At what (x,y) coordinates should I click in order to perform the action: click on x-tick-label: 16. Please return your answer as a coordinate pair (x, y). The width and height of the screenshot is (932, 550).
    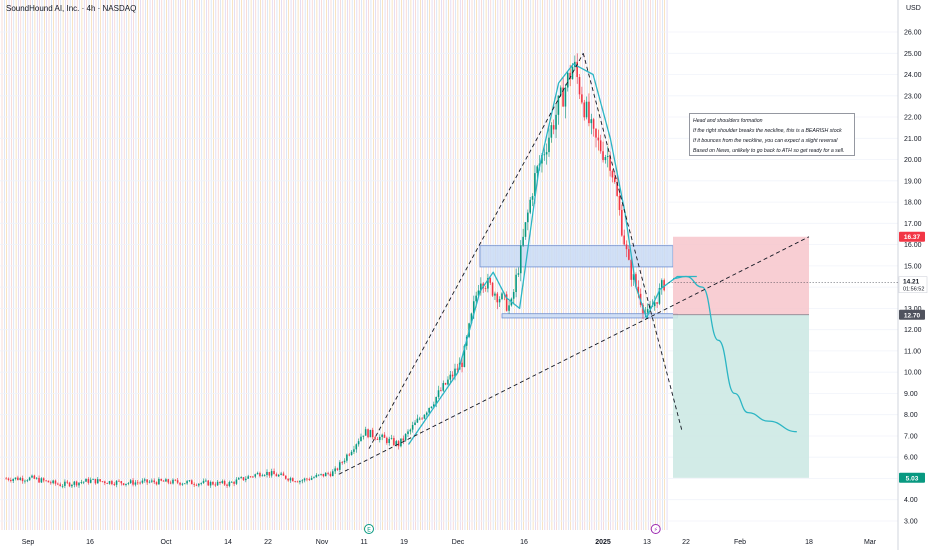
    Looking at the image, I should click on (524, 542).